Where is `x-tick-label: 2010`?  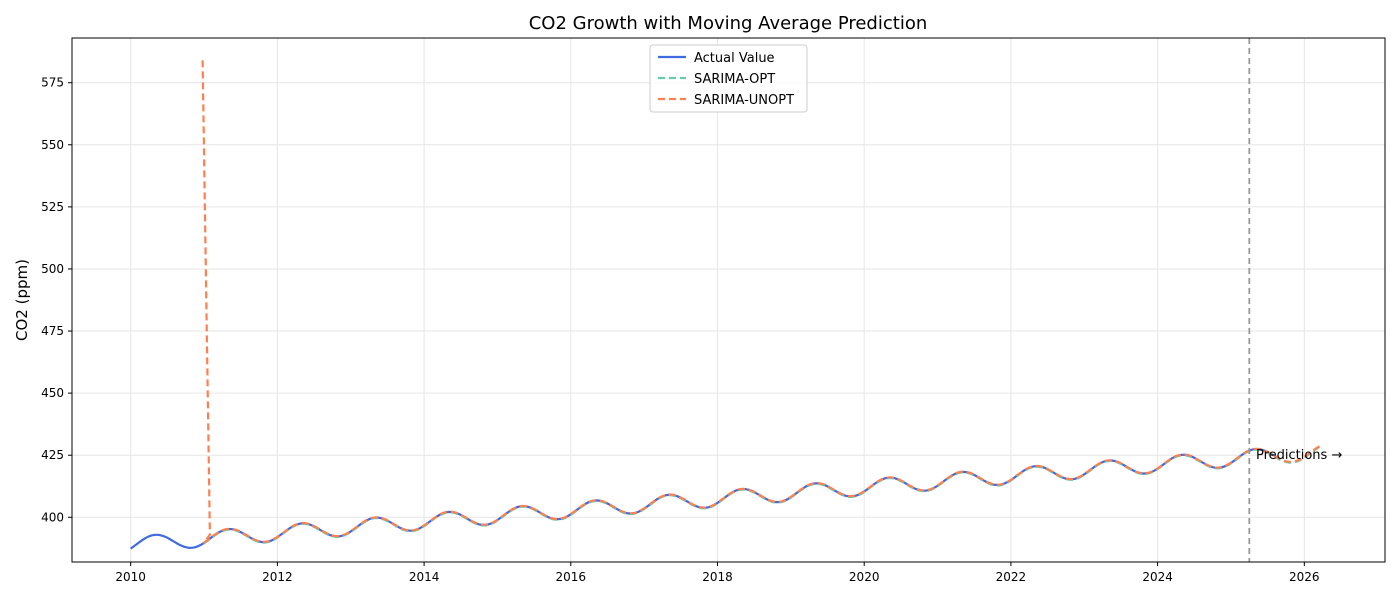
x-tick-label: 2010 is located at coordinates (130, 577).